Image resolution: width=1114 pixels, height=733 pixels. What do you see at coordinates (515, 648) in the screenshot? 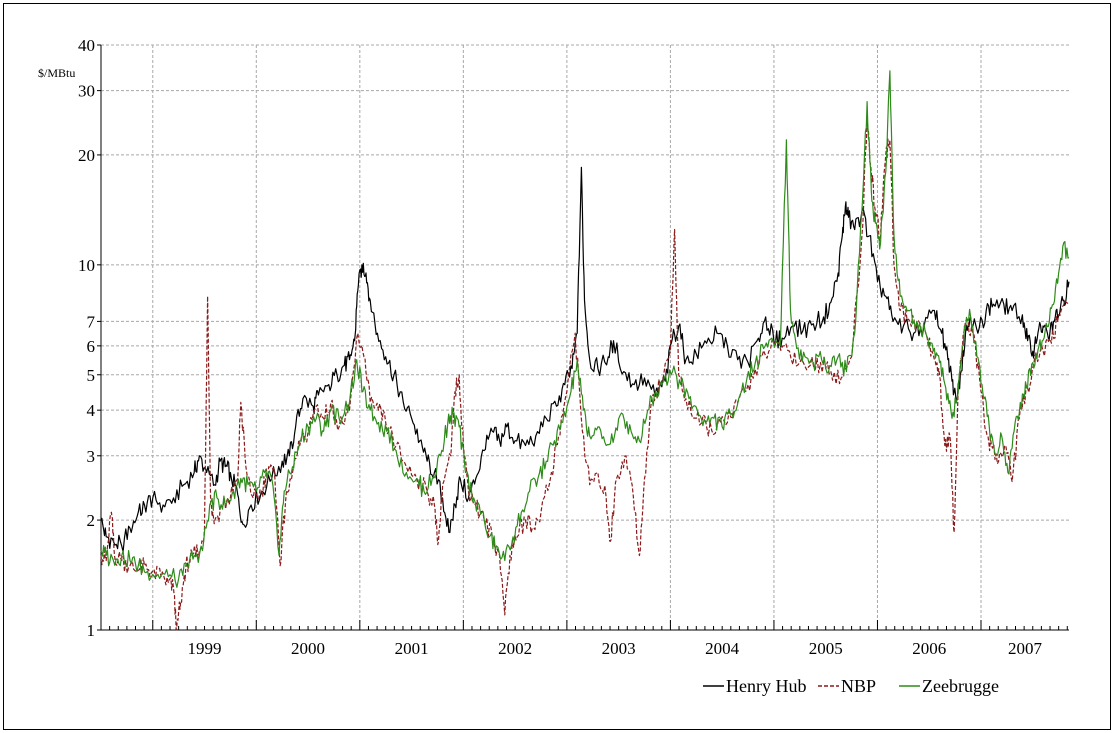
I see `x-tick-label: 2002` at bounding box center [515, 648].